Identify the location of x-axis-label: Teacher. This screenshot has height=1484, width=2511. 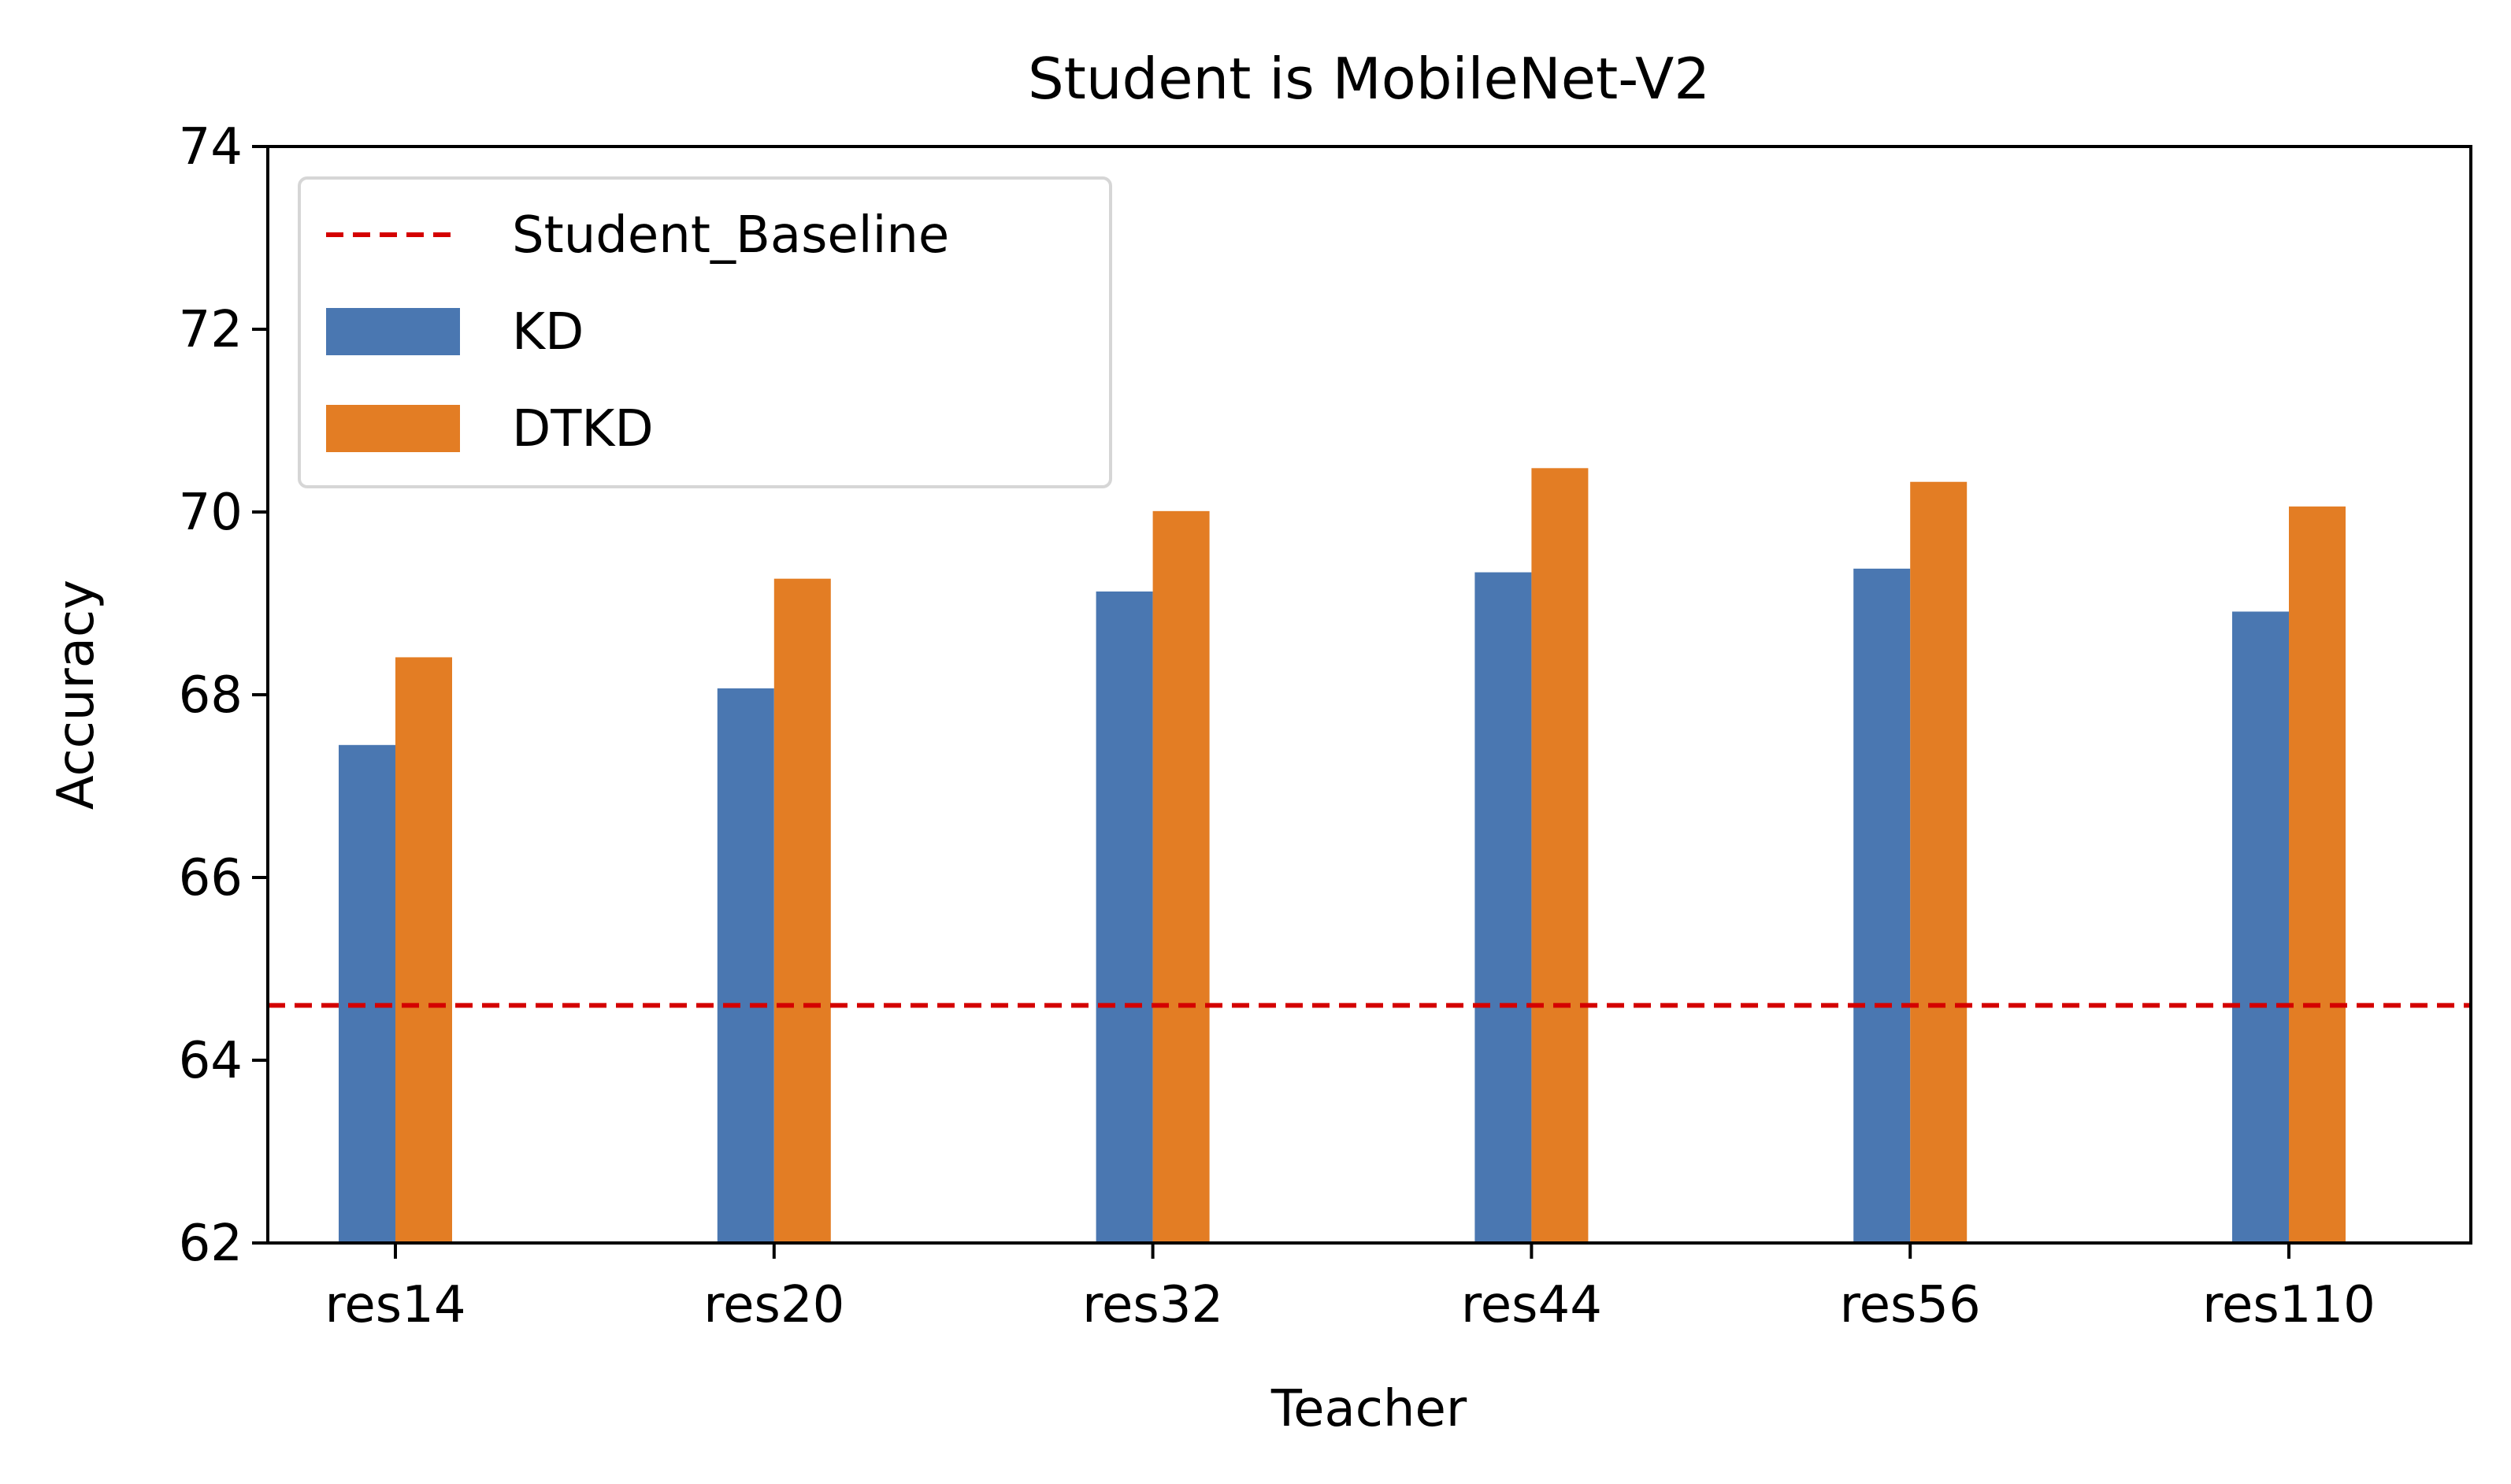
(1368, 1409).